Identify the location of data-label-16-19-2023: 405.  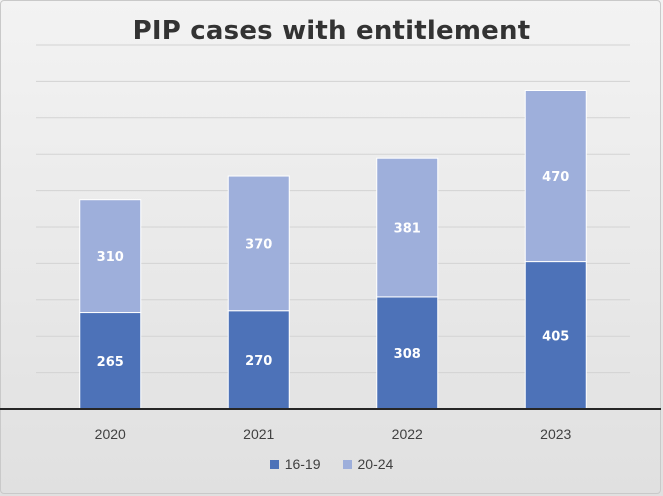
(555, 336).